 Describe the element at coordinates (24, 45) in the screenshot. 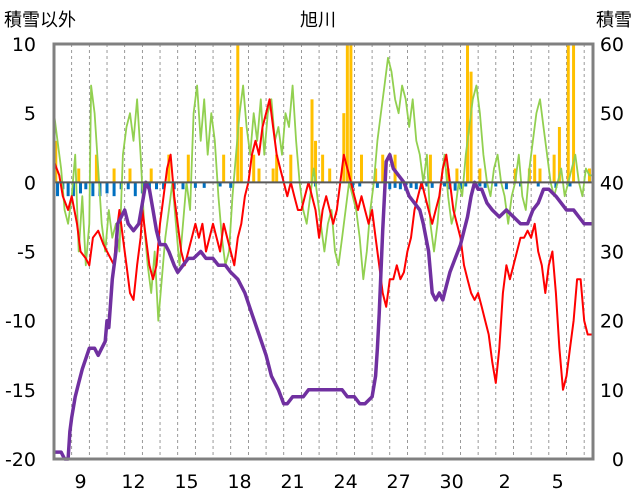

I see `left-tick-label: 10` at that location.